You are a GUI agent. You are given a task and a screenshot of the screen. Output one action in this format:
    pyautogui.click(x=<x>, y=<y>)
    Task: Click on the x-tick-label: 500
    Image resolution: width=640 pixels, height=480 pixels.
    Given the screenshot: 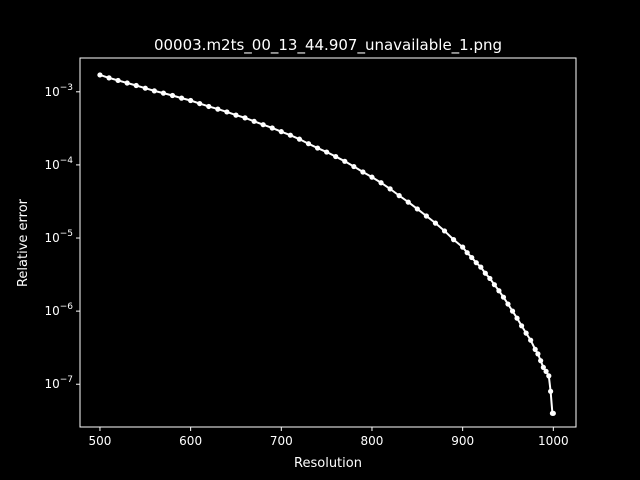 What is the action you would take?
    pyautogui.click(x=99, y=441)
    